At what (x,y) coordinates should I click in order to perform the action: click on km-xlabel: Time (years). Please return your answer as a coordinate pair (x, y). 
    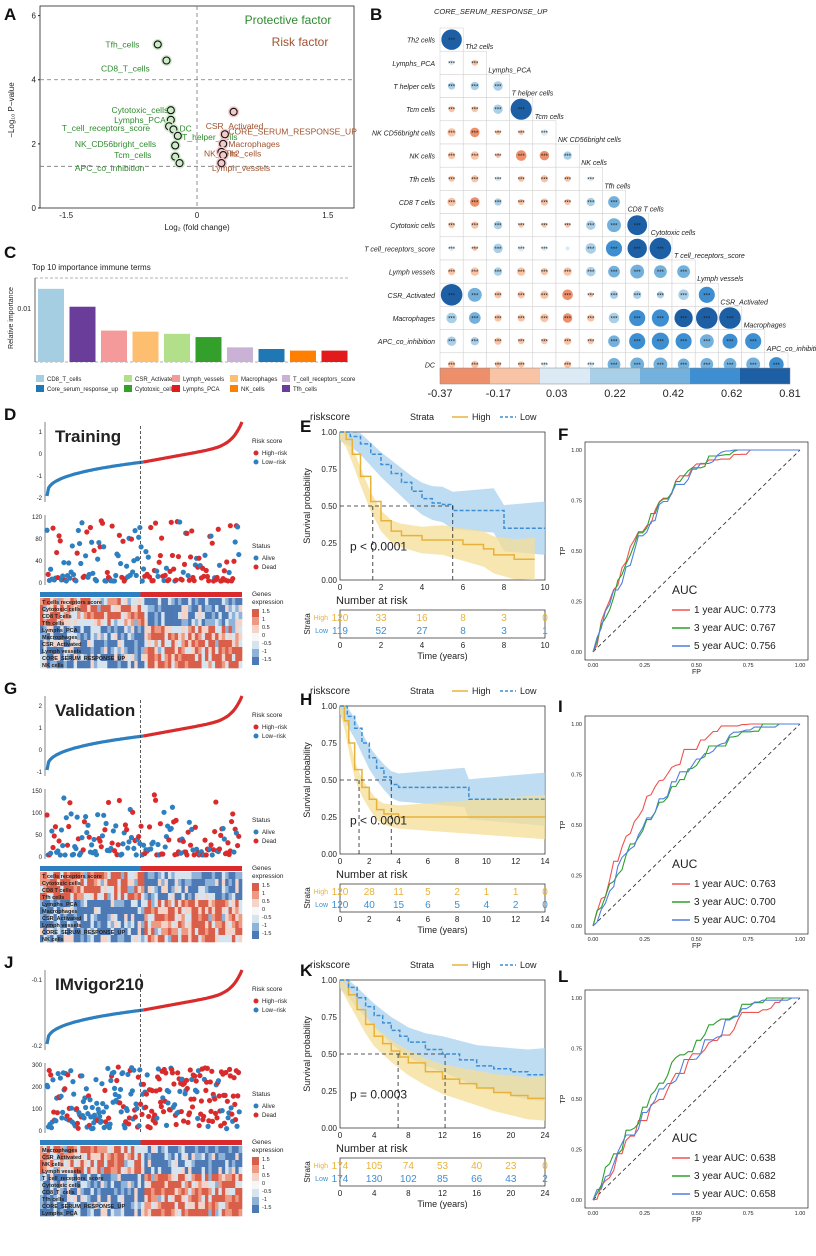
    Looking at the image, I should click on (442, 1204).